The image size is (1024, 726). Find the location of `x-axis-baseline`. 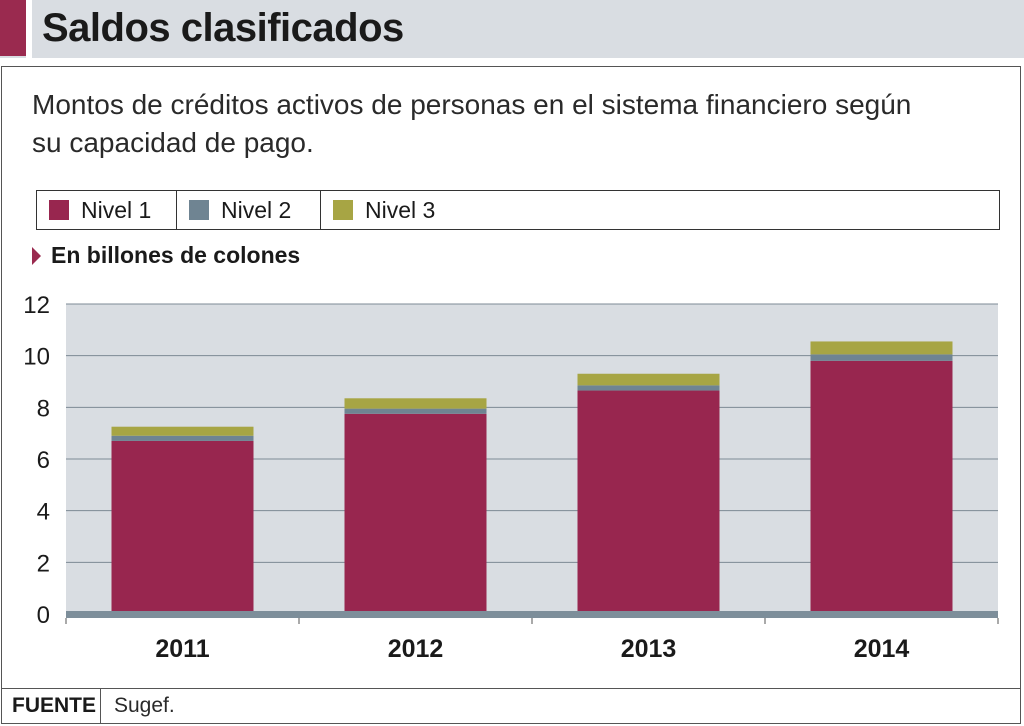

x-axis-baseline is located at coordinates (532, 614).